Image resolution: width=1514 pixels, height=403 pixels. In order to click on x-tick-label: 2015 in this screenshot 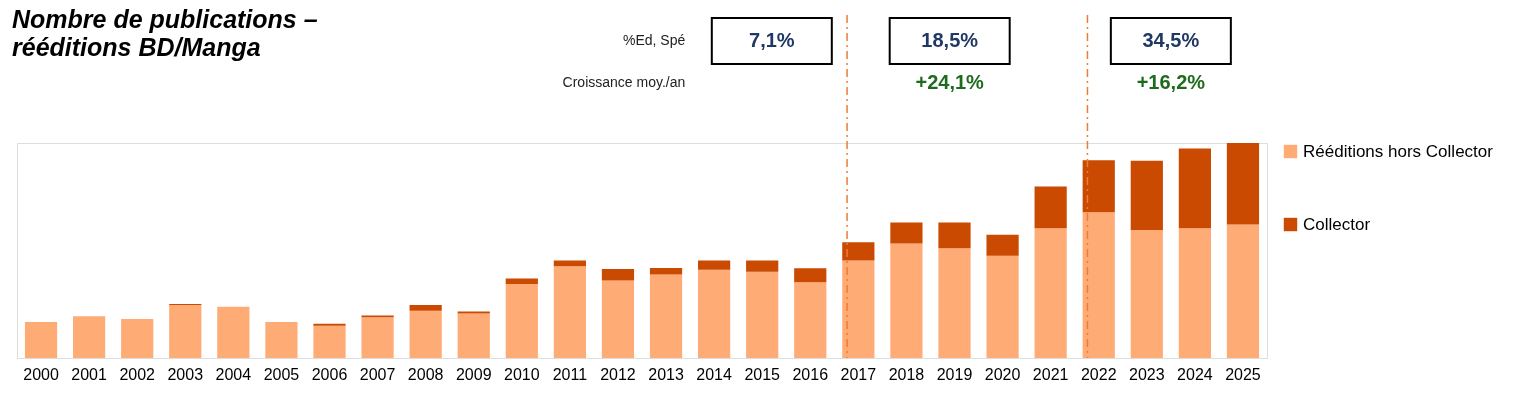, I will do `click(762, 374)`.